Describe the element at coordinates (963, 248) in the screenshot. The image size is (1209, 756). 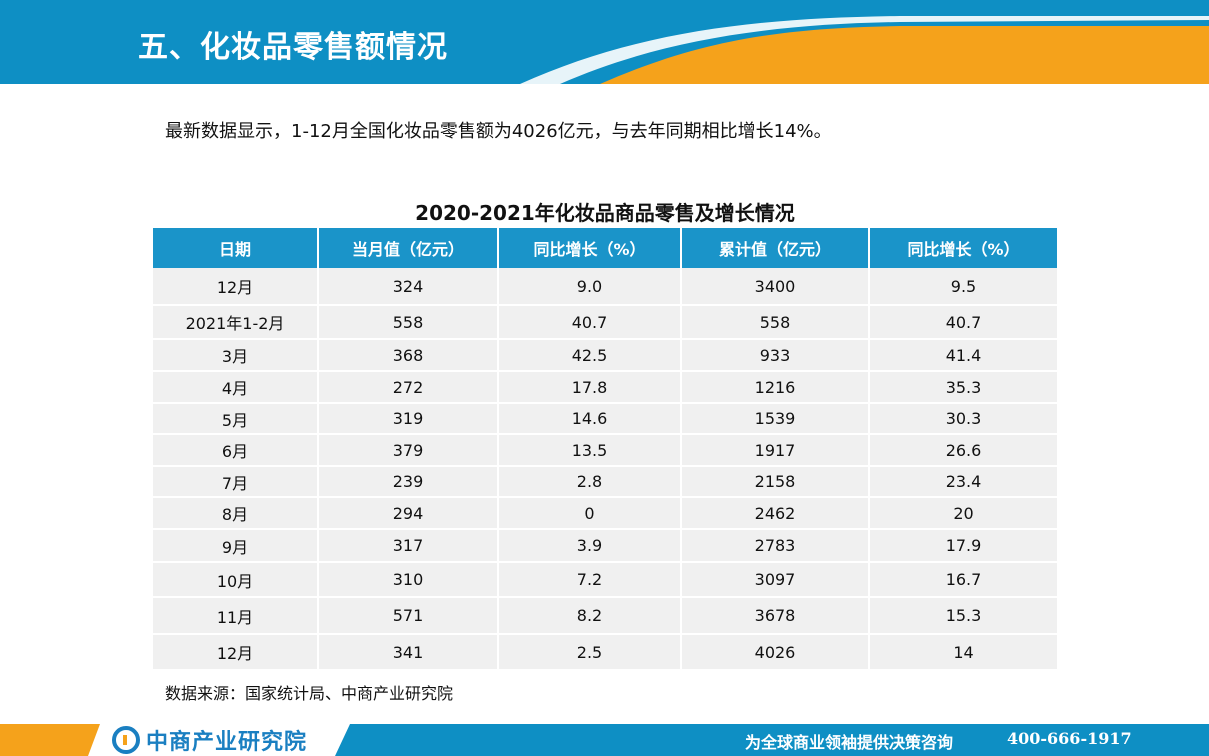
I see `column-header-cumulative-growth: 同比增长（%）` at that location.